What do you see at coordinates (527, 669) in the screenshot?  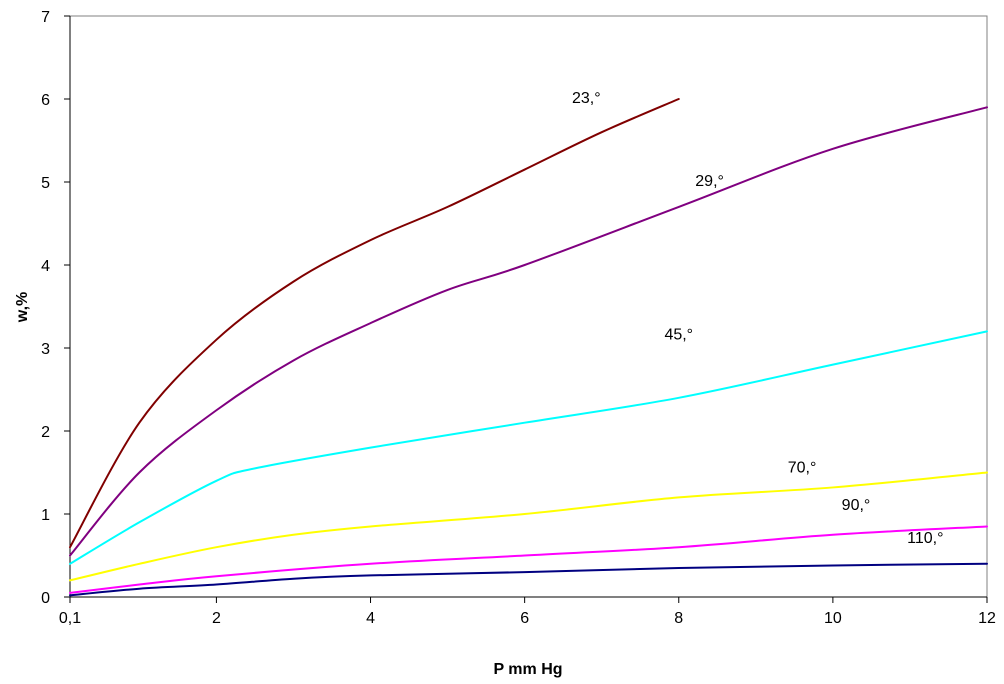 I see `x-axis-title: P mm Hg` at bounding box center [527, 669].